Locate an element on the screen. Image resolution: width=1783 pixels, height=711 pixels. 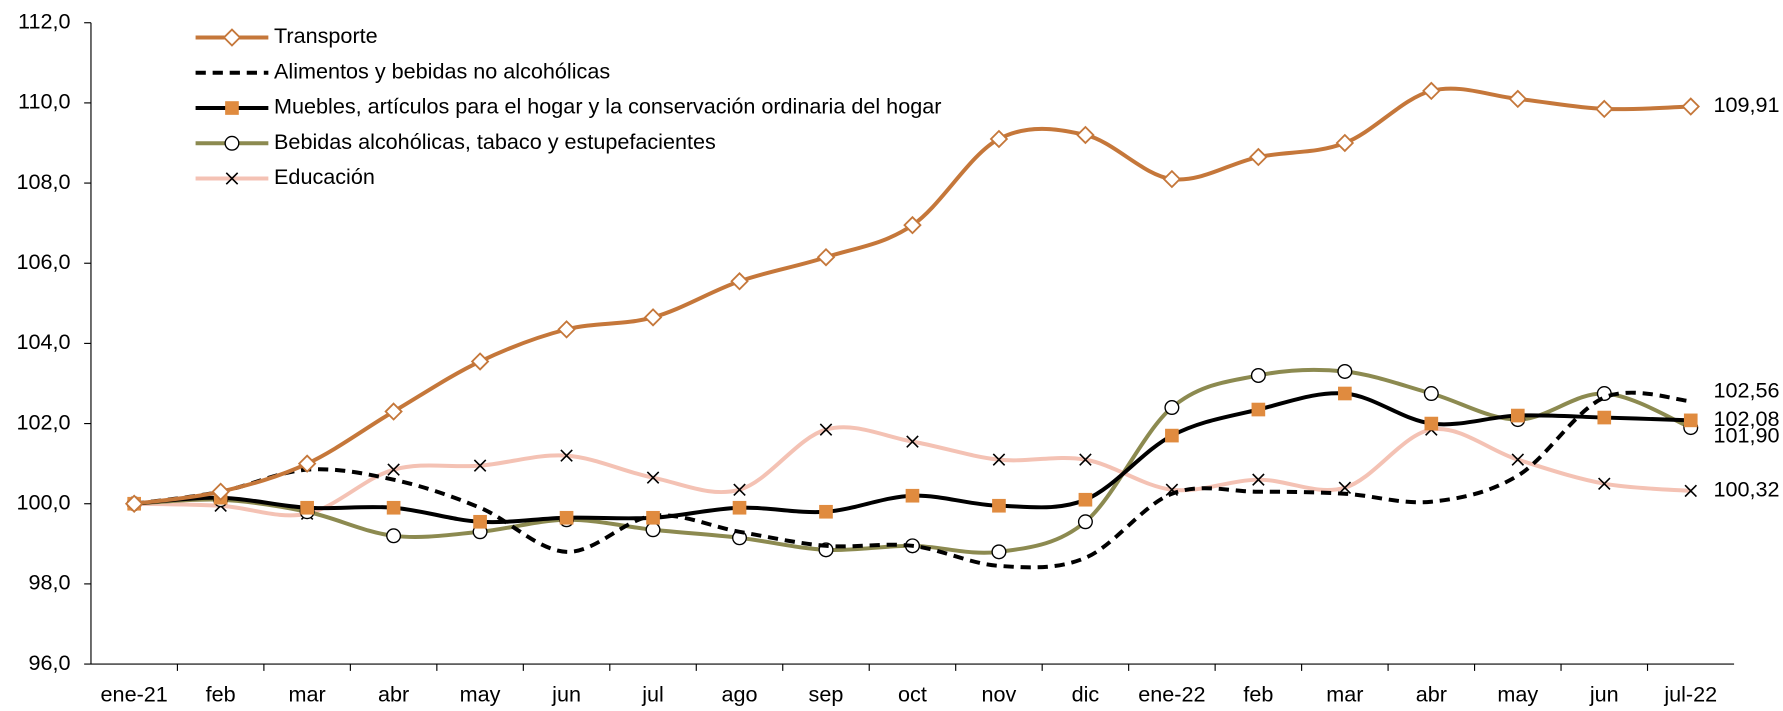
legend-item: Educación is located at coordinates (285, 176).